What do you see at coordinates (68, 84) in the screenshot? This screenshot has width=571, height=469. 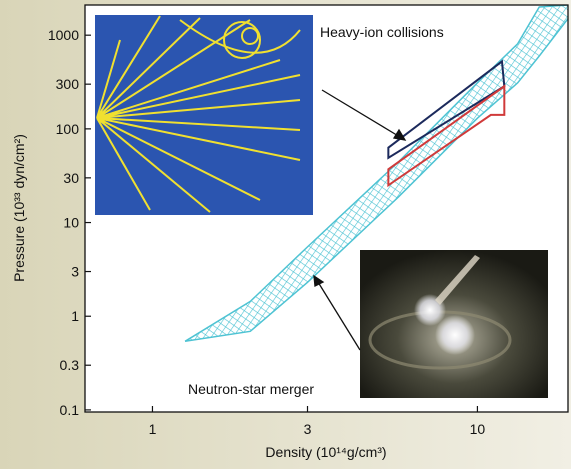 I see `y-tick-label: 300` at bounding box center [68, 84].